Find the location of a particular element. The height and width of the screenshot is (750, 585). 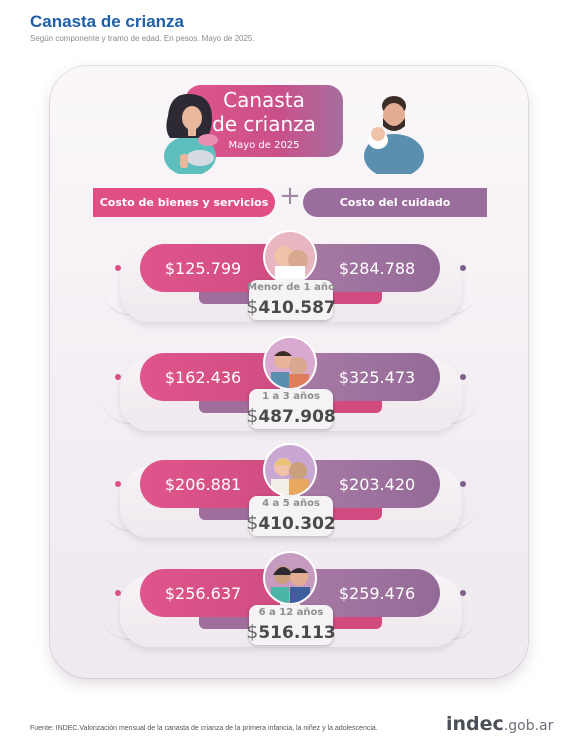

age-label: 6 a 12 años is located at coordinates (291, 612).